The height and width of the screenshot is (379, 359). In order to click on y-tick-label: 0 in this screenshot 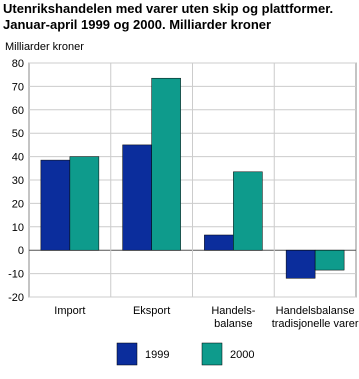, I will do `click(21, 251)`.